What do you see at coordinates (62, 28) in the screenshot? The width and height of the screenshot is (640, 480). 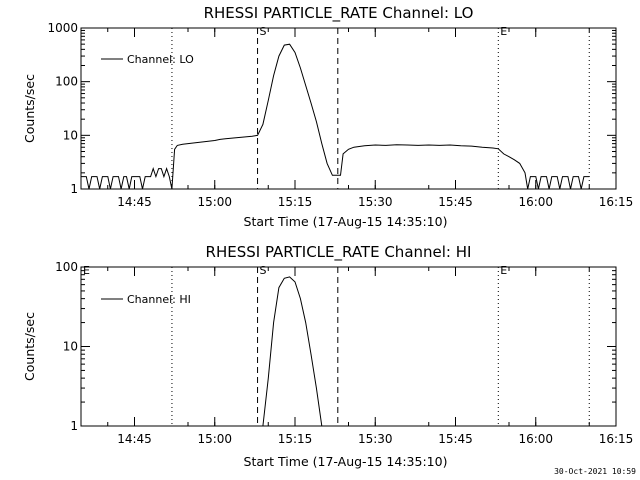 I see `y-tick-label: 1000` at bounding box center [62, 28].